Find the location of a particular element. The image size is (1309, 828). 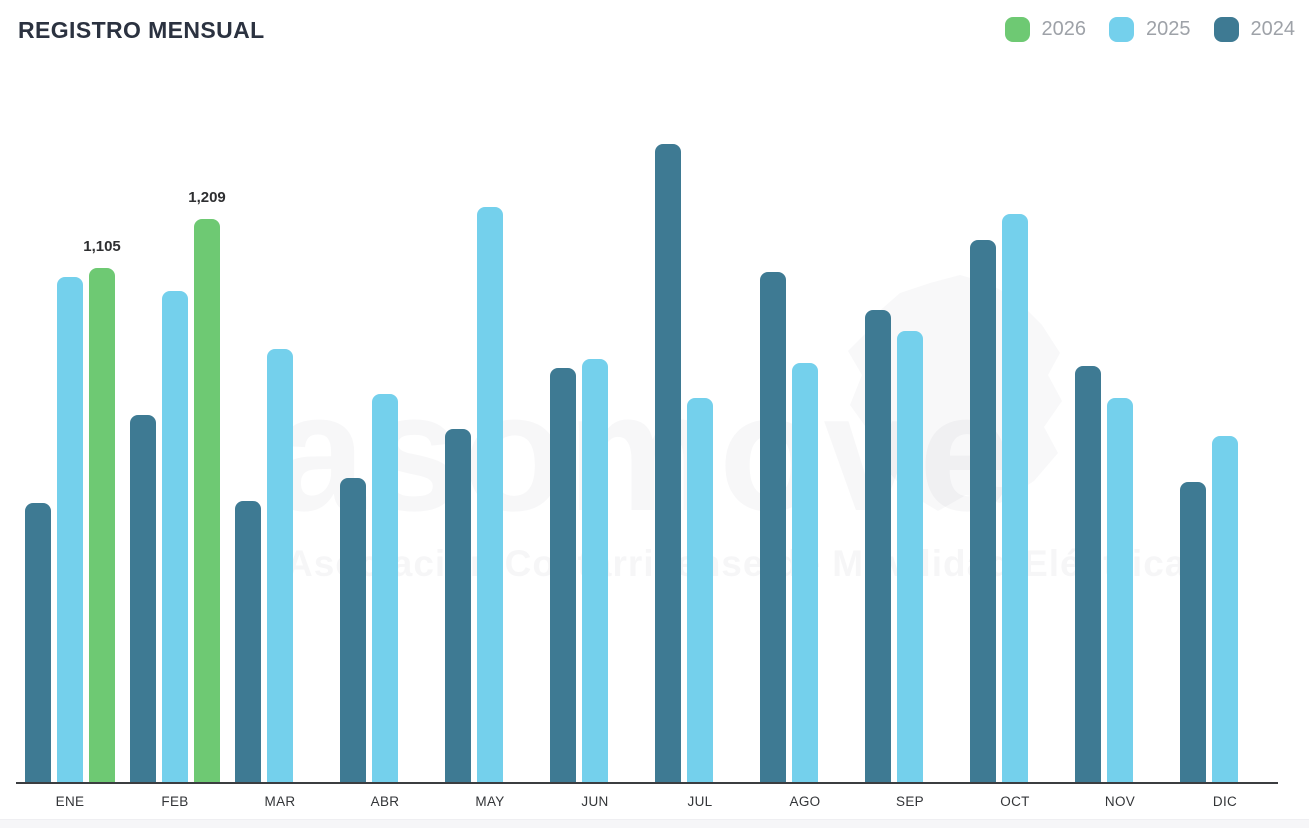

bar-2025-DIC is located at coordinates (1225, 609).